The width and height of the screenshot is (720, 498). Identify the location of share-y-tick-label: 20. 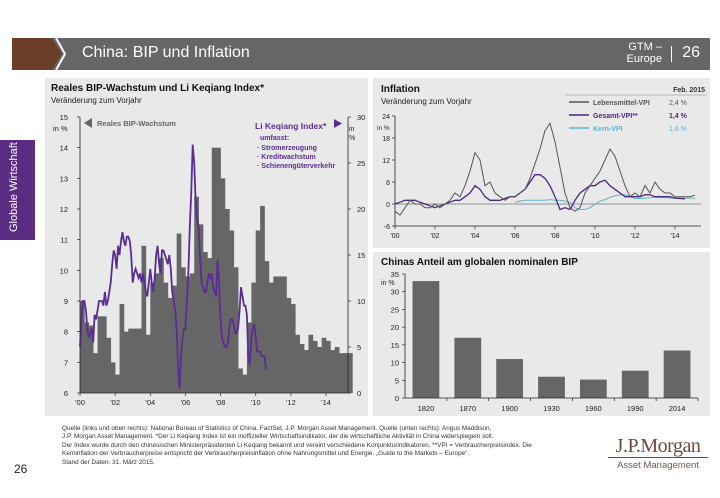
(395, 327).